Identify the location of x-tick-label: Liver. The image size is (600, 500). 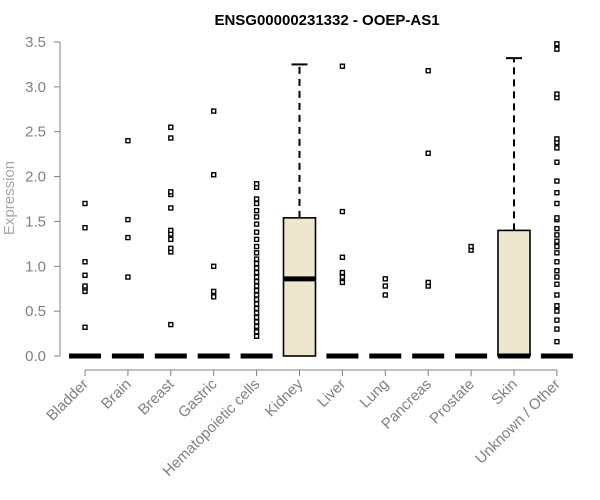
(331, 393).